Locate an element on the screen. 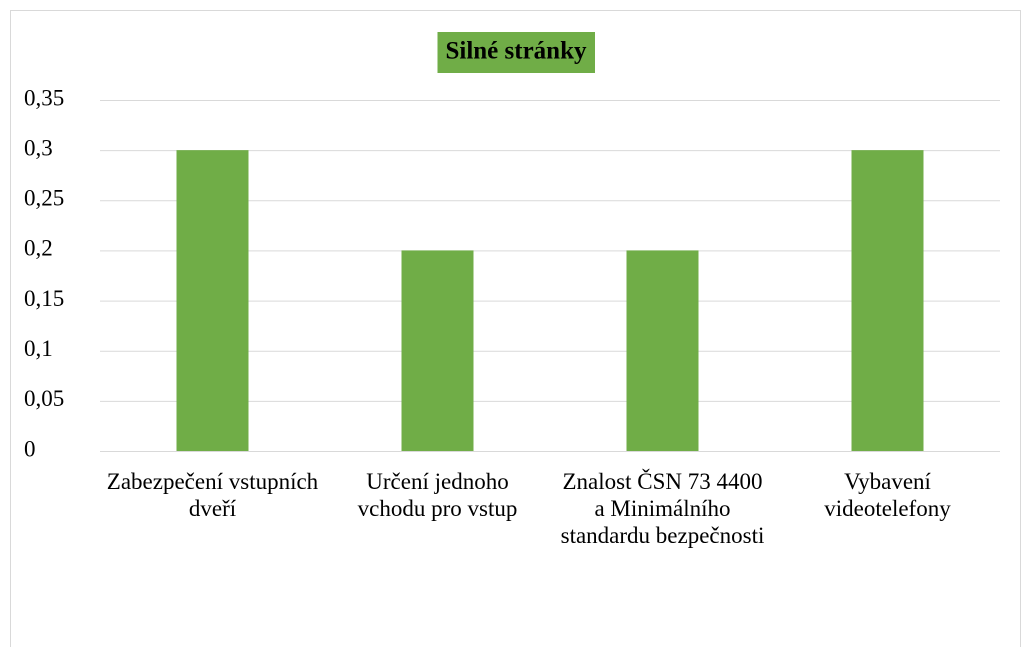  y-tick-label: 0,25 is located at coordinates (44, 198).